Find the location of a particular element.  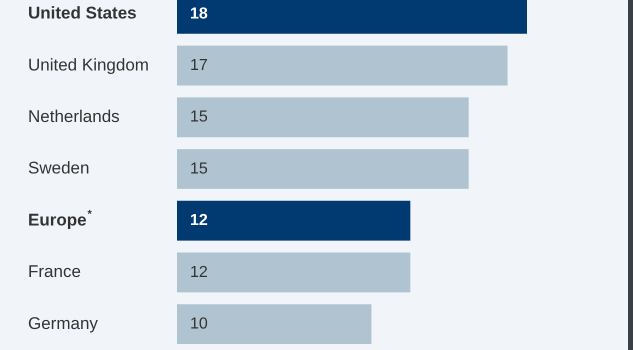

y-tick-label: Netherlands is located at coordinates (74, 116).